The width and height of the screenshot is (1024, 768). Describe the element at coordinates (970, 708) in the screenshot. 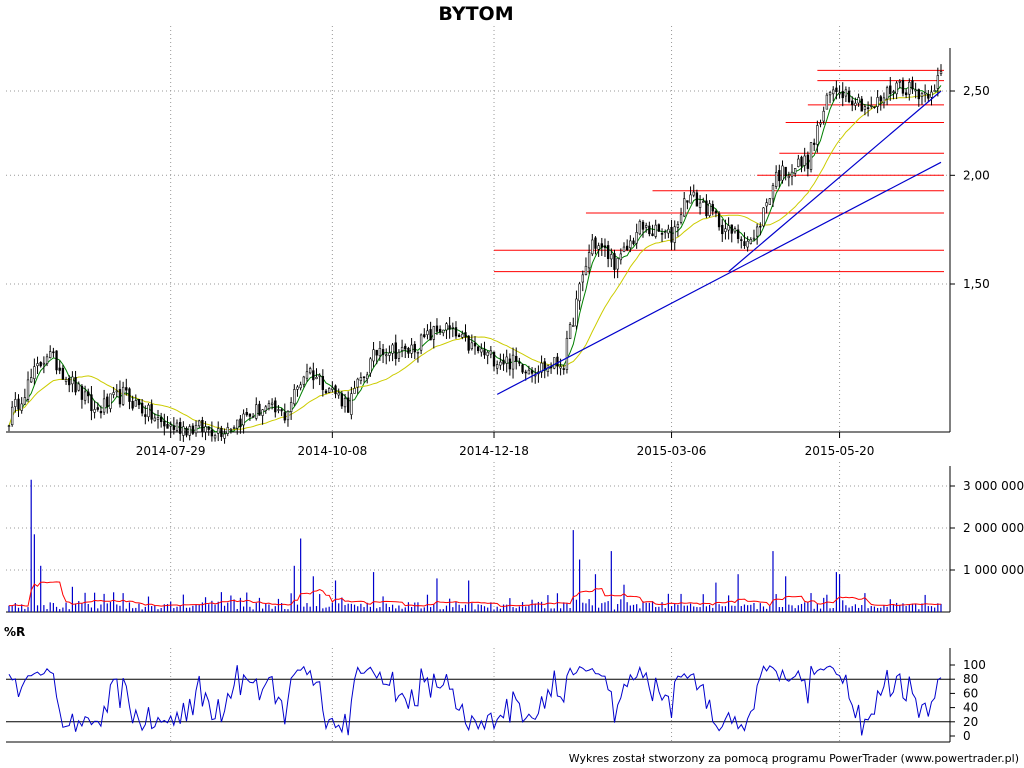

I see `wr-y-tick-label: 40` at that location.